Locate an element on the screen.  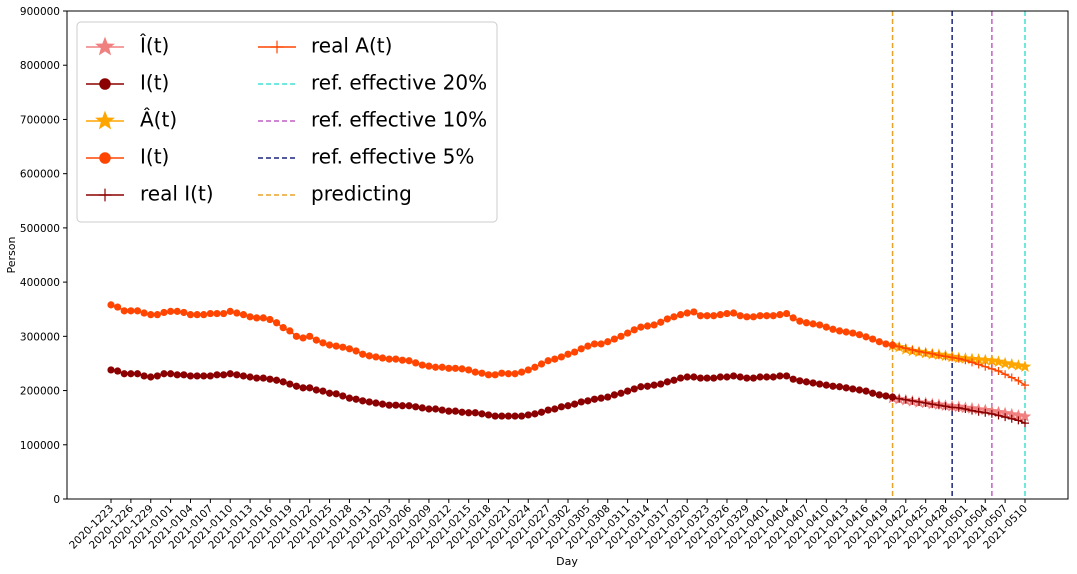
y-tick-label: 300000 is located at coordinates (40, 337).